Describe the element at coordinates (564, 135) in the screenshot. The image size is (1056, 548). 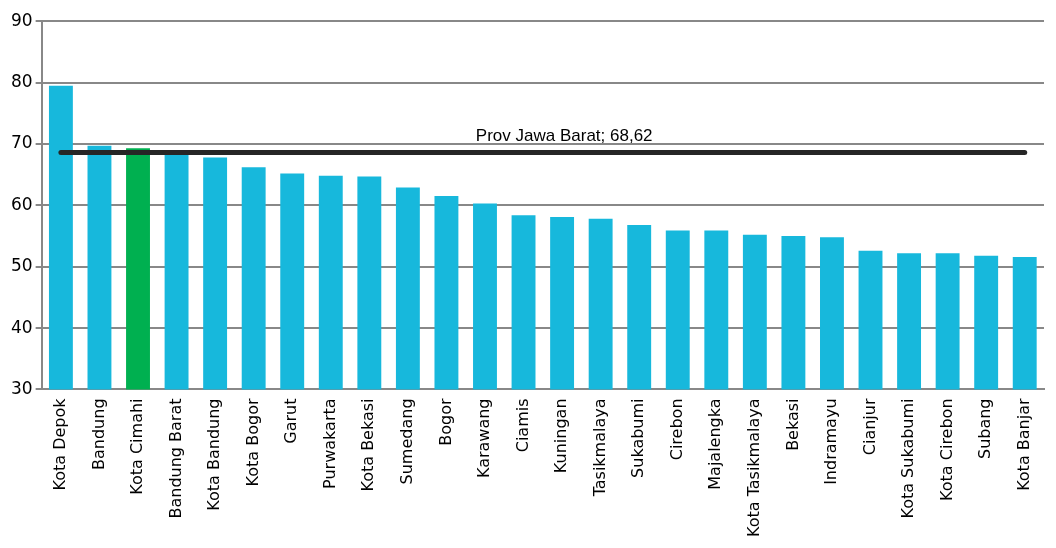
I see `ref-line-label: Prov Jawa Barat; 68,62` at that location.